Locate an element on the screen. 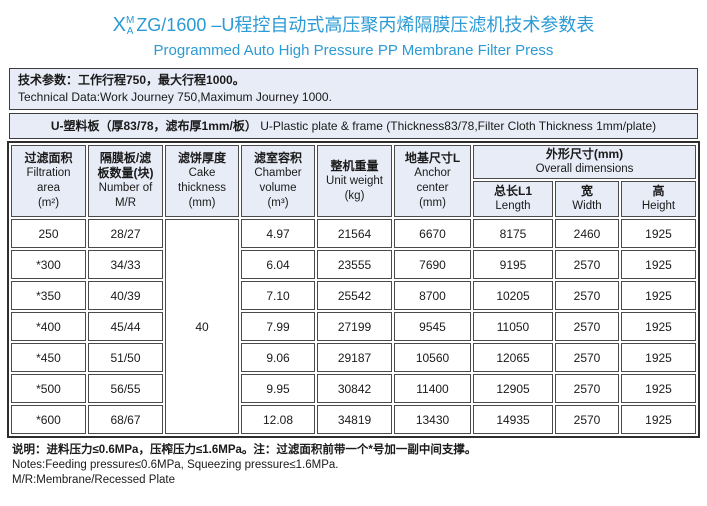 This screenshot has width=707, height=506. page-title: X M A ZG/1600 –U程控自动式高压聚丙烯隔膜压滤机技术参数表 is located at coordinates (353, 25).